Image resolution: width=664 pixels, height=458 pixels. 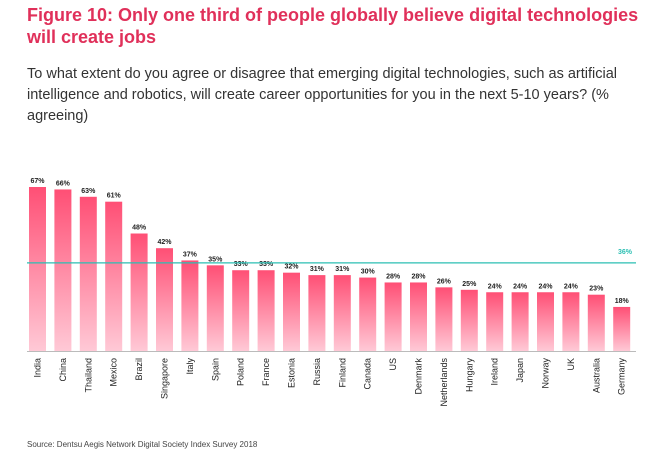 I want to click on category-label: Netherlands, so click(x=444, y=382).